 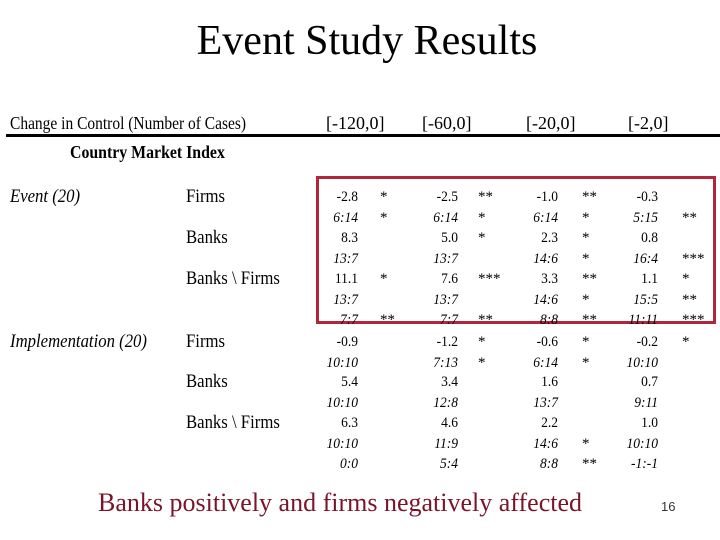 I want to click on table-cell: 9:11, so click(x=646, y=402).